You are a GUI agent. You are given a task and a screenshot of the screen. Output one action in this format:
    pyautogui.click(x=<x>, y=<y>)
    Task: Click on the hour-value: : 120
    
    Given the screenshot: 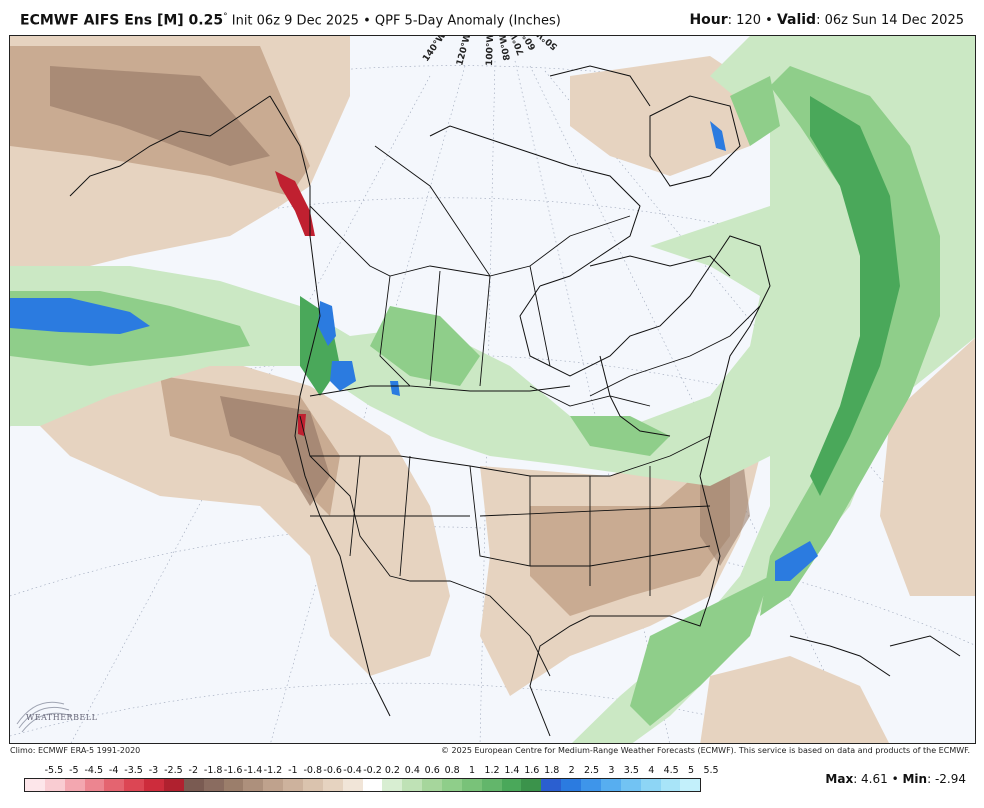 What is the action you would take?
    pyautogui.click(x=744, y=20)
    